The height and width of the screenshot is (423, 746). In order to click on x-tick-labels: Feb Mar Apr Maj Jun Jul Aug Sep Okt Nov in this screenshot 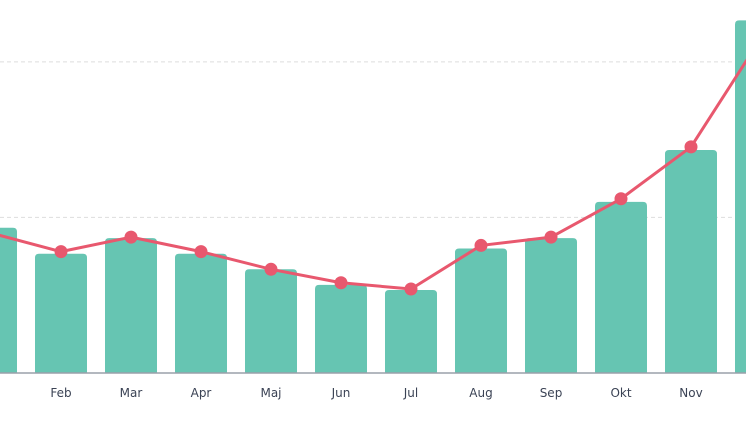, I will do `click(376, 393)`.